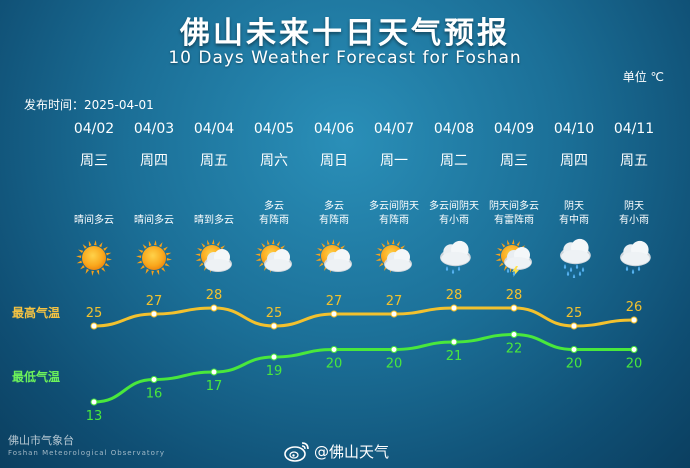  What do you see at coordinates (274, 196) in the screenshot?
I see `day-column: 04/05 周六 多云 有阵雨` at bounding box center [274, 196].